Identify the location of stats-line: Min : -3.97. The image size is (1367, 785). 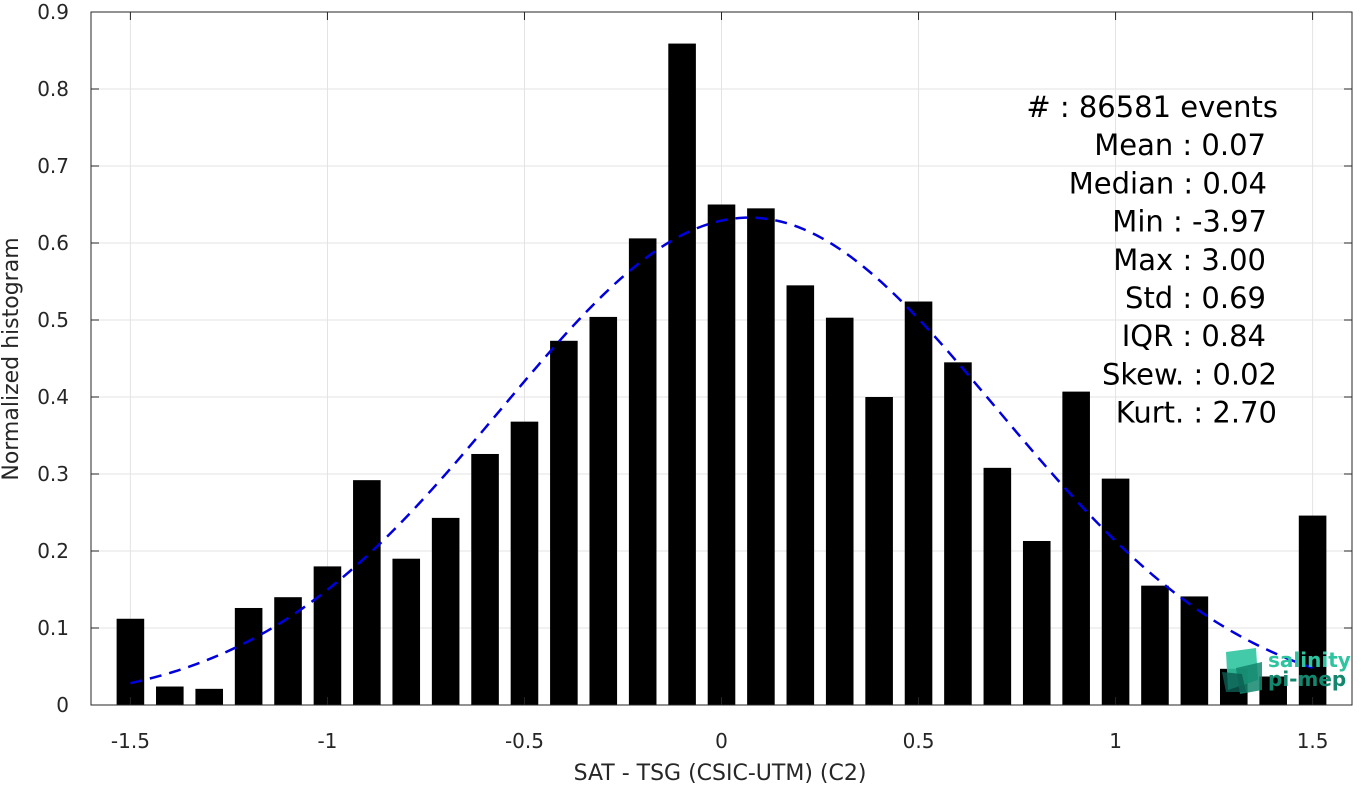
(1189, 222).